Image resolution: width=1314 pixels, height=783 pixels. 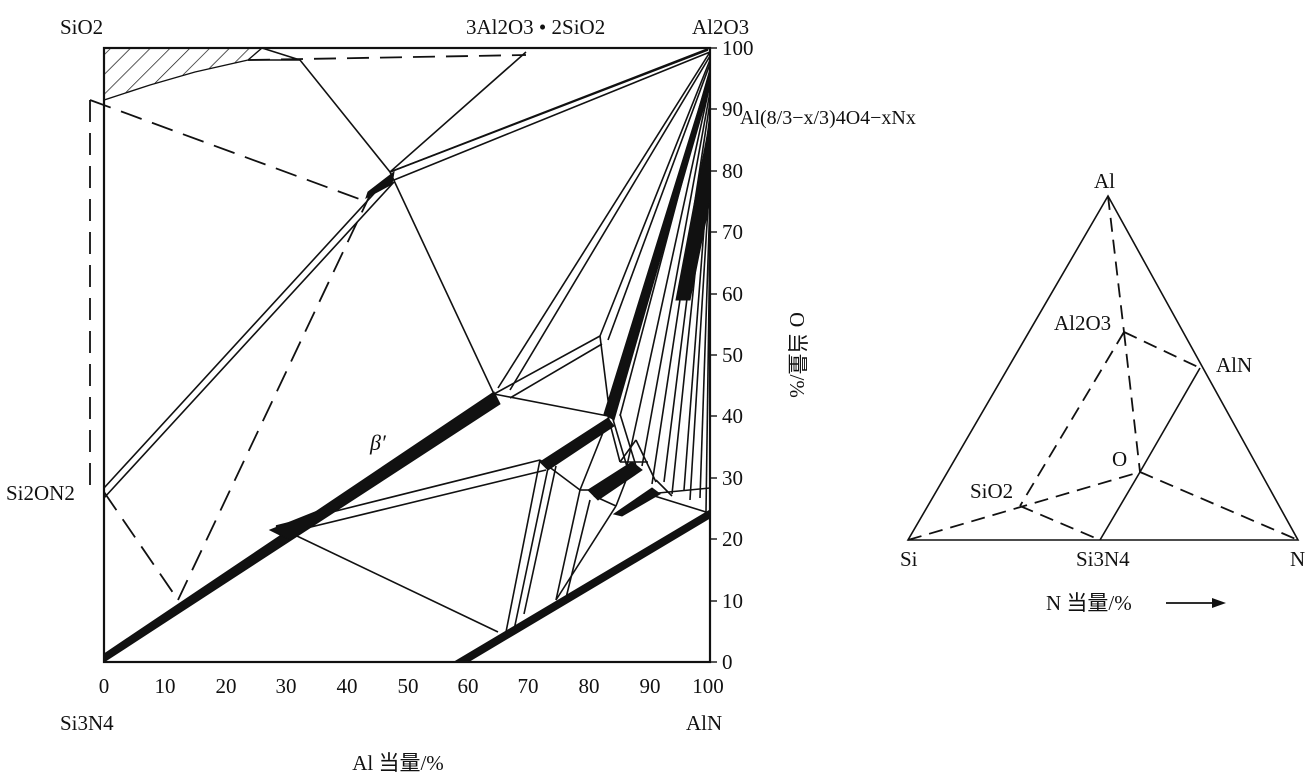 I want to click on x-axis-title: Al 当量/%, so click(x=398, y=763).